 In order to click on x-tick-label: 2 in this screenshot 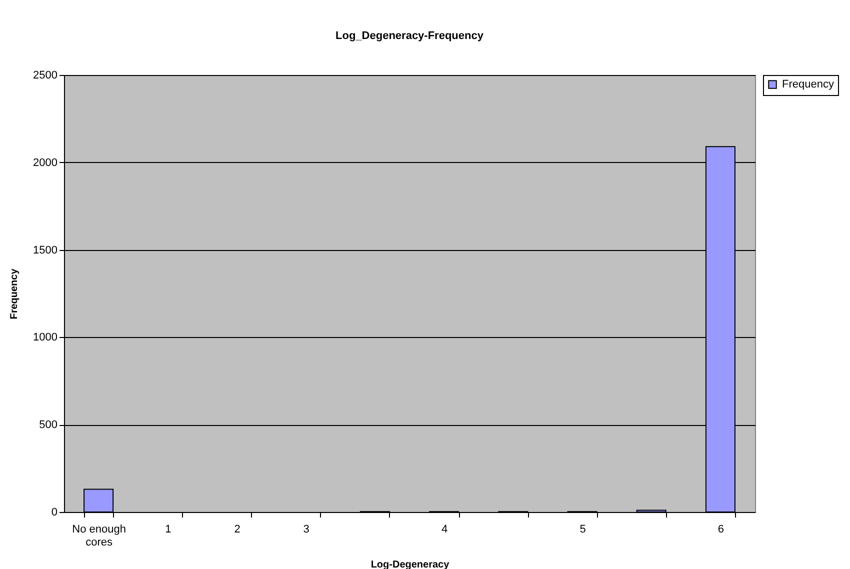, I will do `click(237, 530)`.